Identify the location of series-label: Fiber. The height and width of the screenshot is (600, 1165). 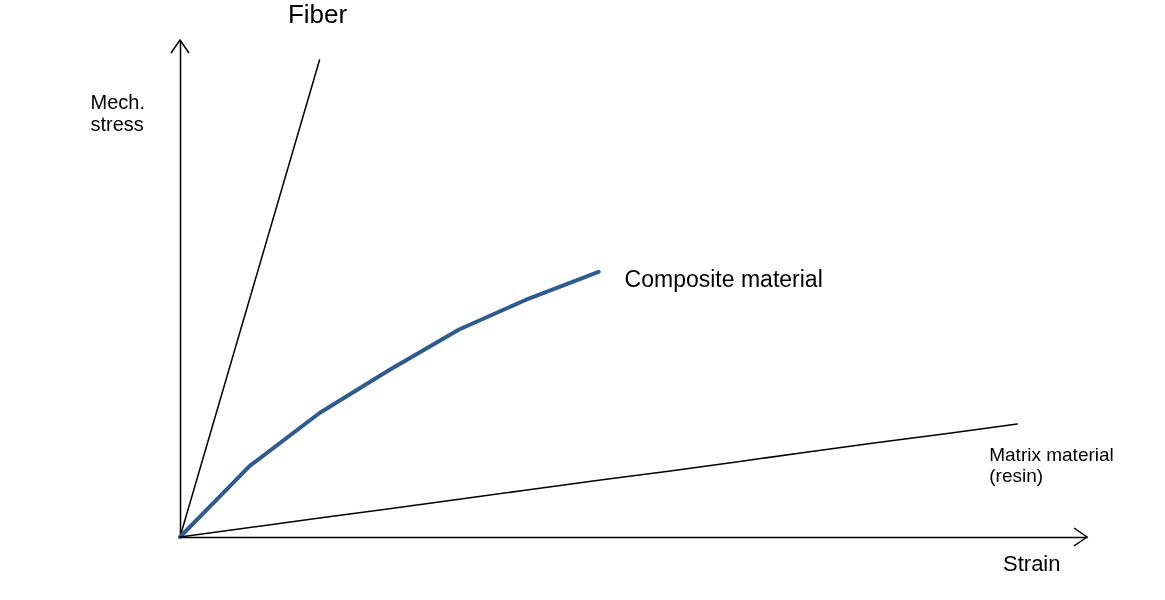
(317, 15).